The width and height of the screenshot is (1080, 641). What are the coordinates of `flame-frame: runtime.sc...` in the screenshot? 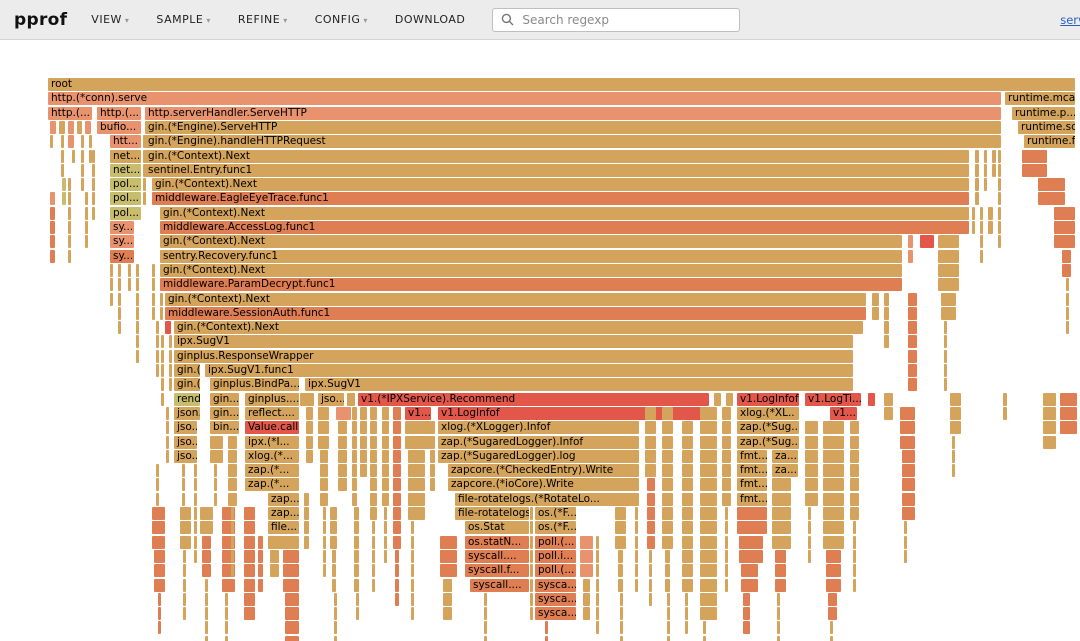 It's located at (1046, 127).